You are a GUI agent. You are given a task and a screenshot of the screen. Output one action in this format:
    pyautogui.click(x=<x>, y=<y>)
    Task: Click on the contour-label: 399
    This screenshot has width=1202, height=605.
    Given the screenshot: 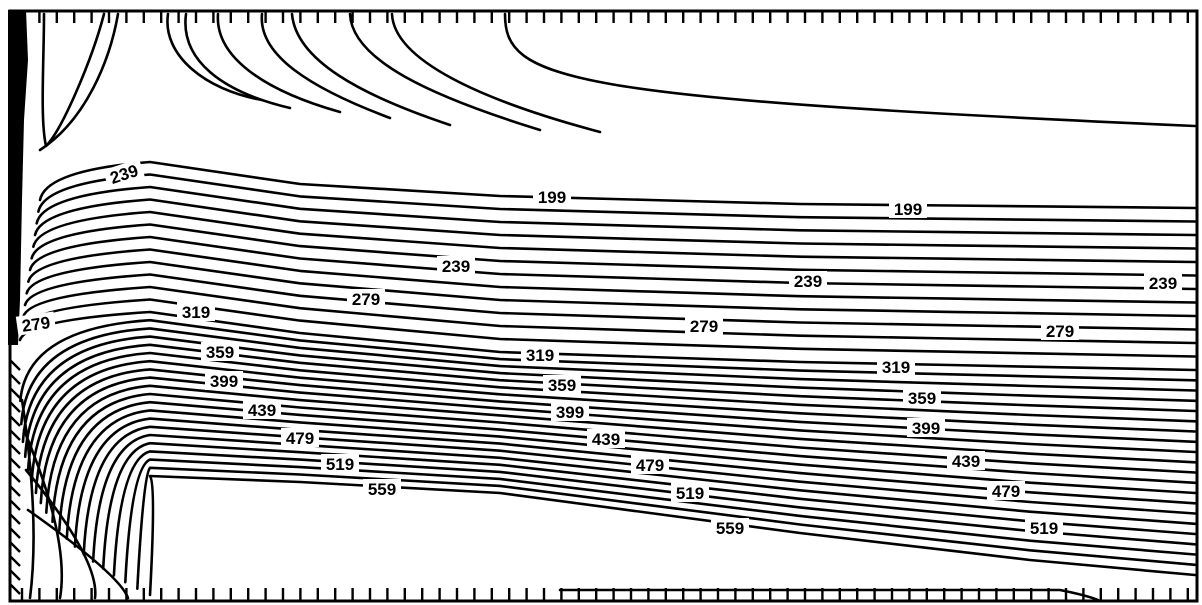 What is the action you would take?
    pyautogui.click(x=224, y=381)
    